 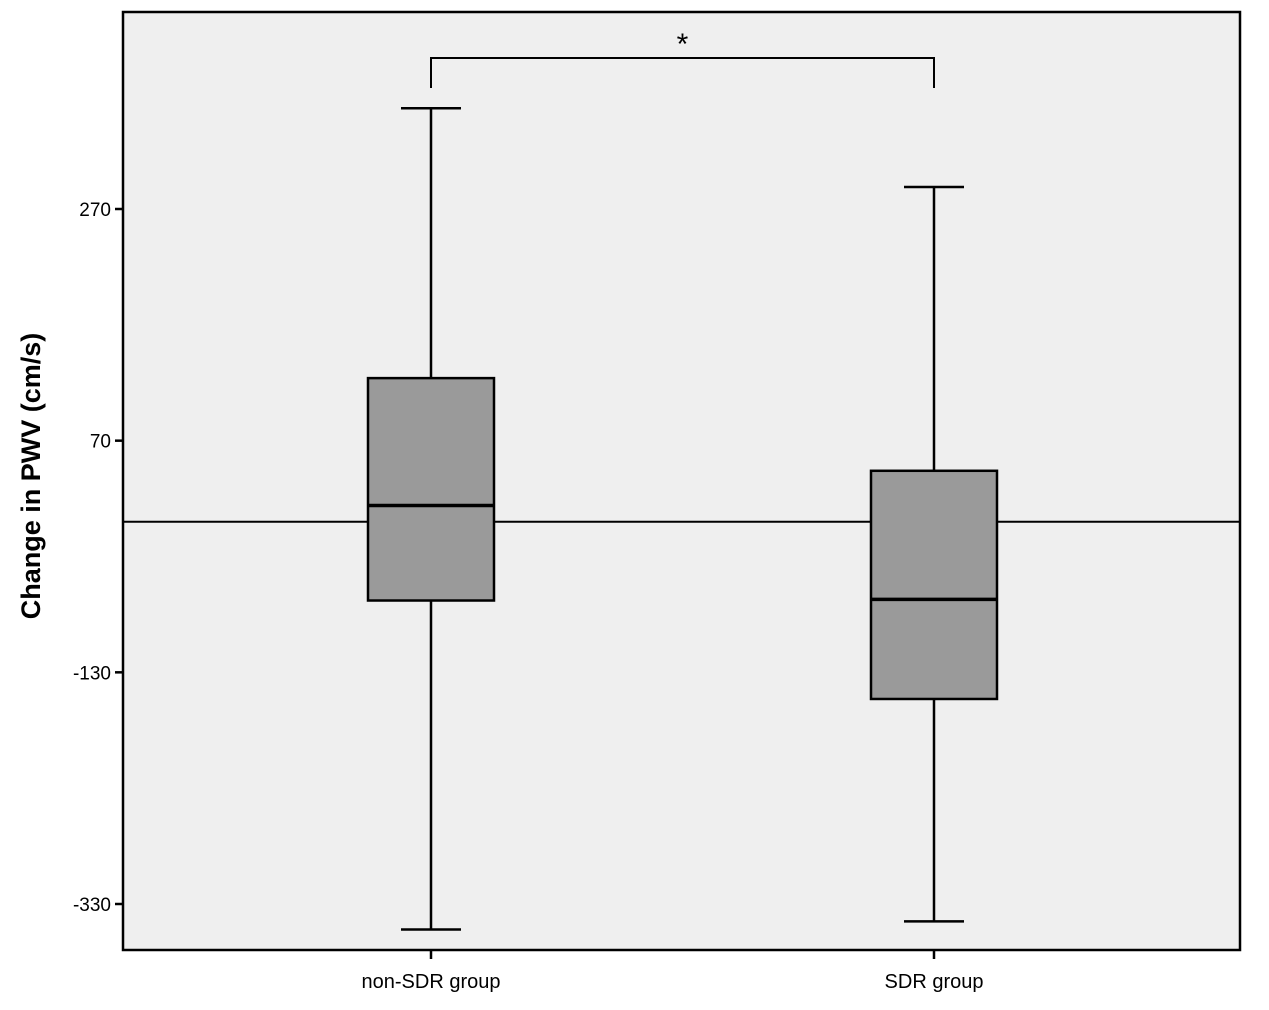 I want to click on y-tick-label: 70, so click(x=100, y=442).